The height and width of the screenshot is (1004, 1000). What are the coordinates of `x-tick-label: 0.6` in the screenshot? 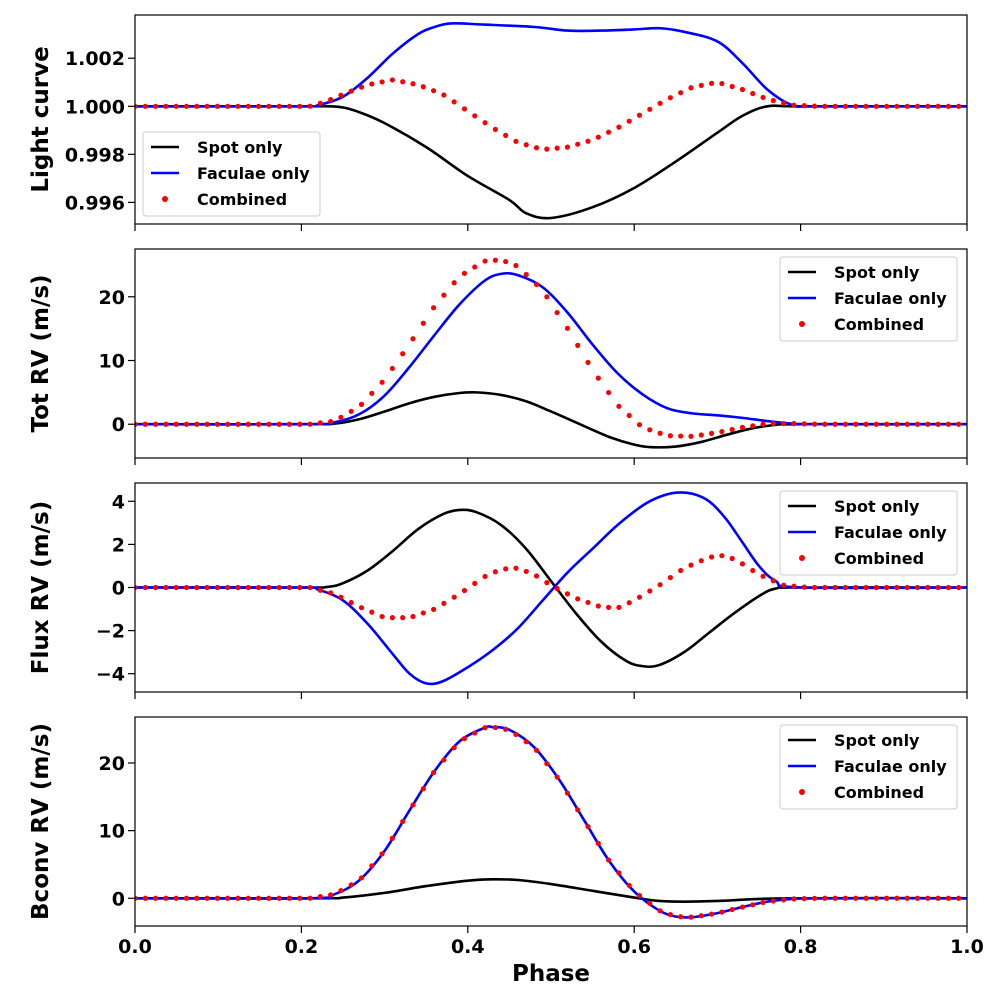 It's located at (634, 947).